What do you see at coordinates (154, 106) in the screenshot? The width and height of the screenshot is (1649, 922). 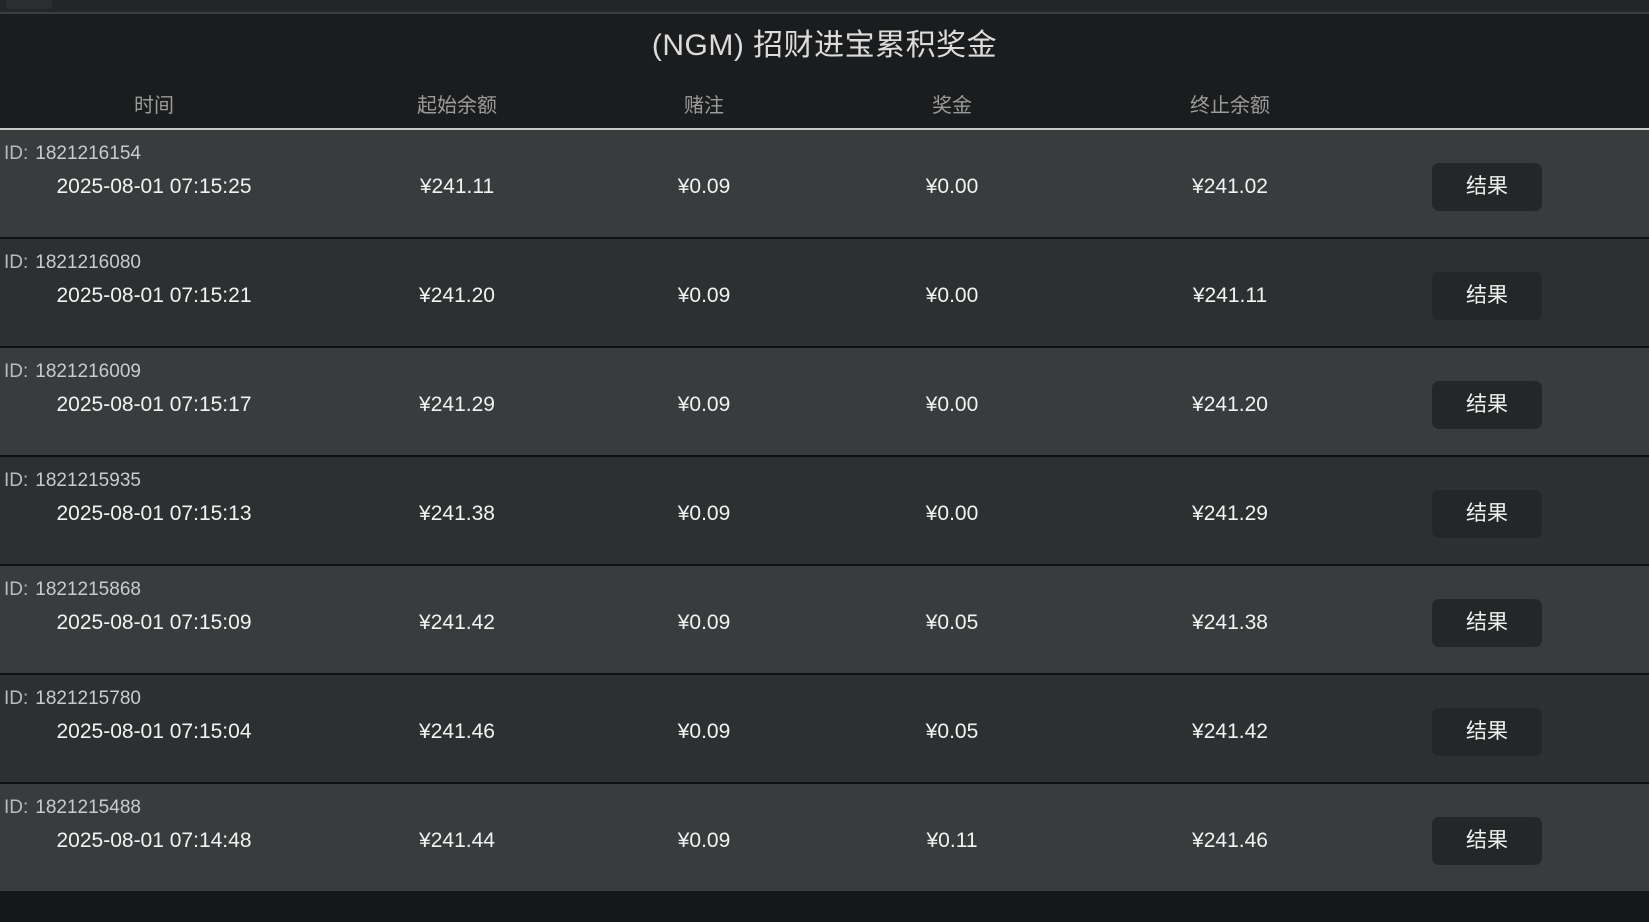 I see `column-header-time: 时间` at bounding box center [154, 106].